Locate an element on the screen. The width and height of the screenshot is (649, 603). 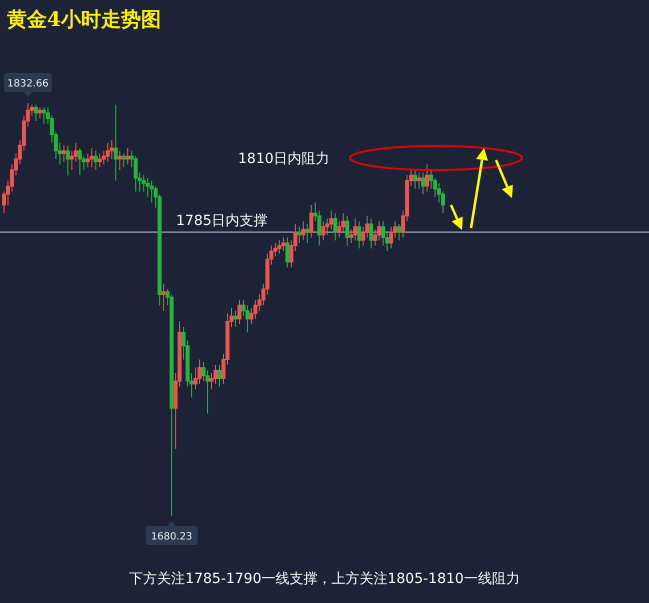
ref-line-label: 1785日内支撑 is located at coordinates (222, 221).